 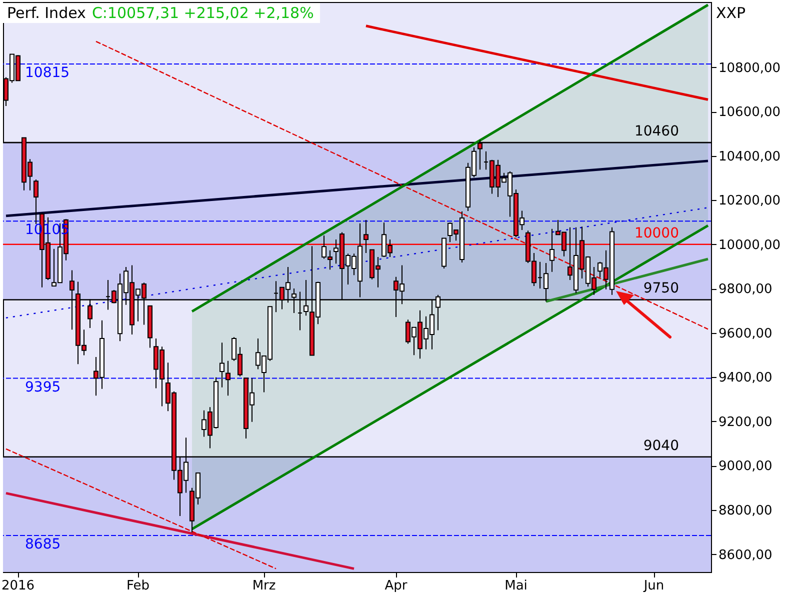 I want to click on x-tick-label: Apr, so click(x=396, y=586).